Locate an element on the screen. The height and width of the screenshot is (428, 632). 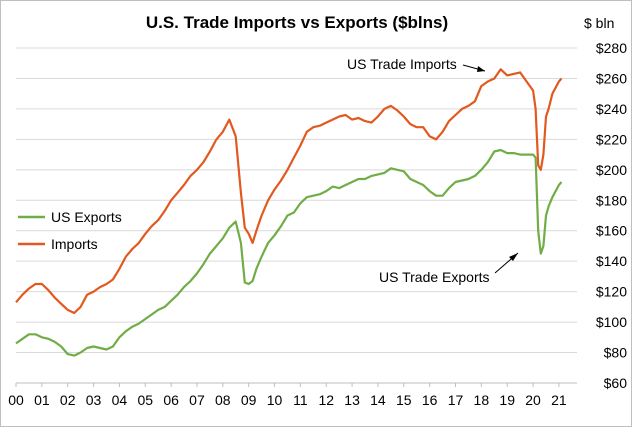
y-tick-label: $260 is located at coordinates (611, 78).